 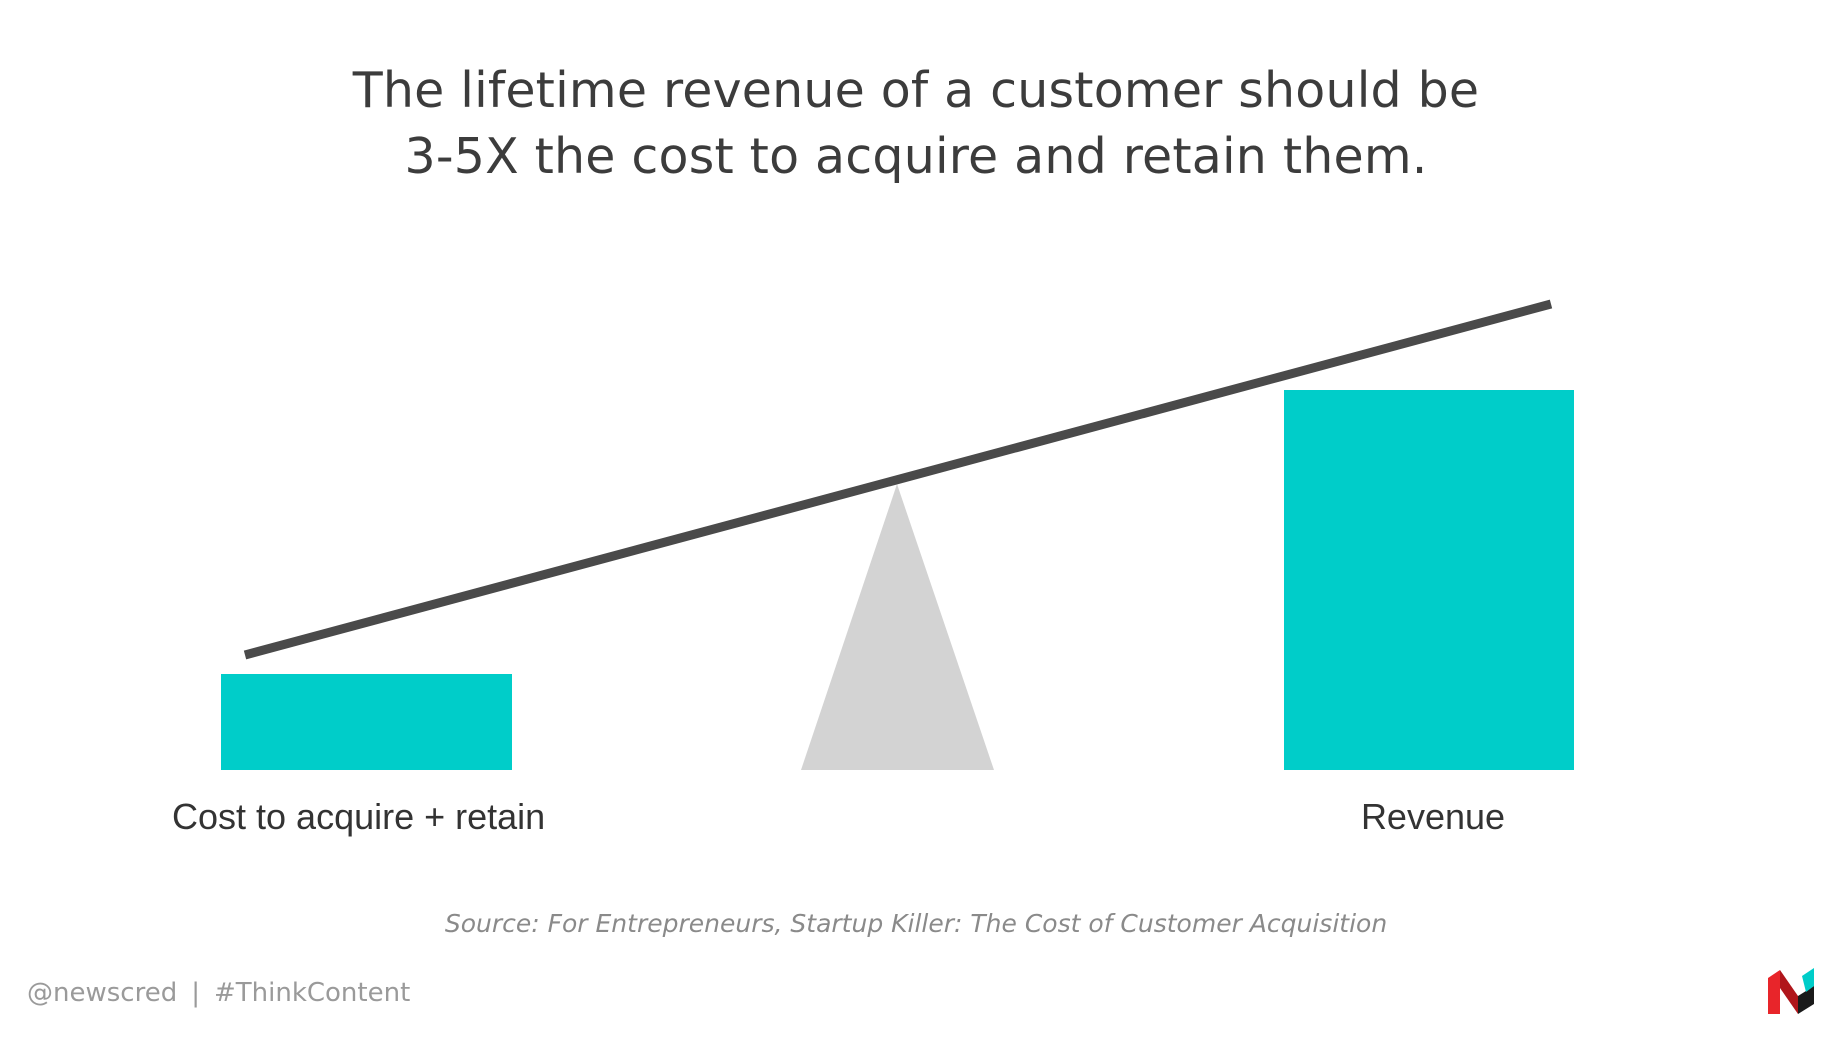 I want to click on cost-label: Cost to acquire + retain, so click(x=359, y=816).